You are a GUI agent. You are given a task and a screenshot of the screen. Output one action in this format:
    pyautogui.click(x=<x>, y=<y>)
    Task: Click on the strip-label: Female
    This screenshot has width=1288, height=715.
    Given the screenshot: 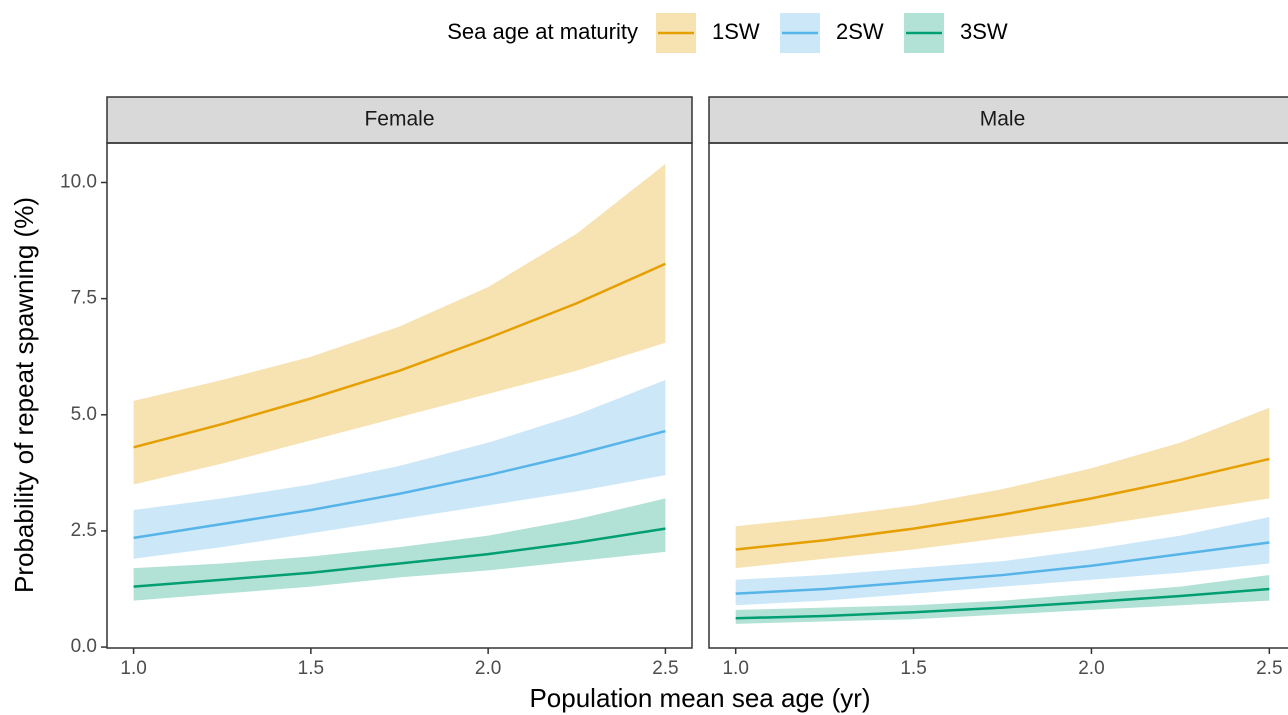 What is the action you would take?
    pyautogui.click(x=399, y=119)
    